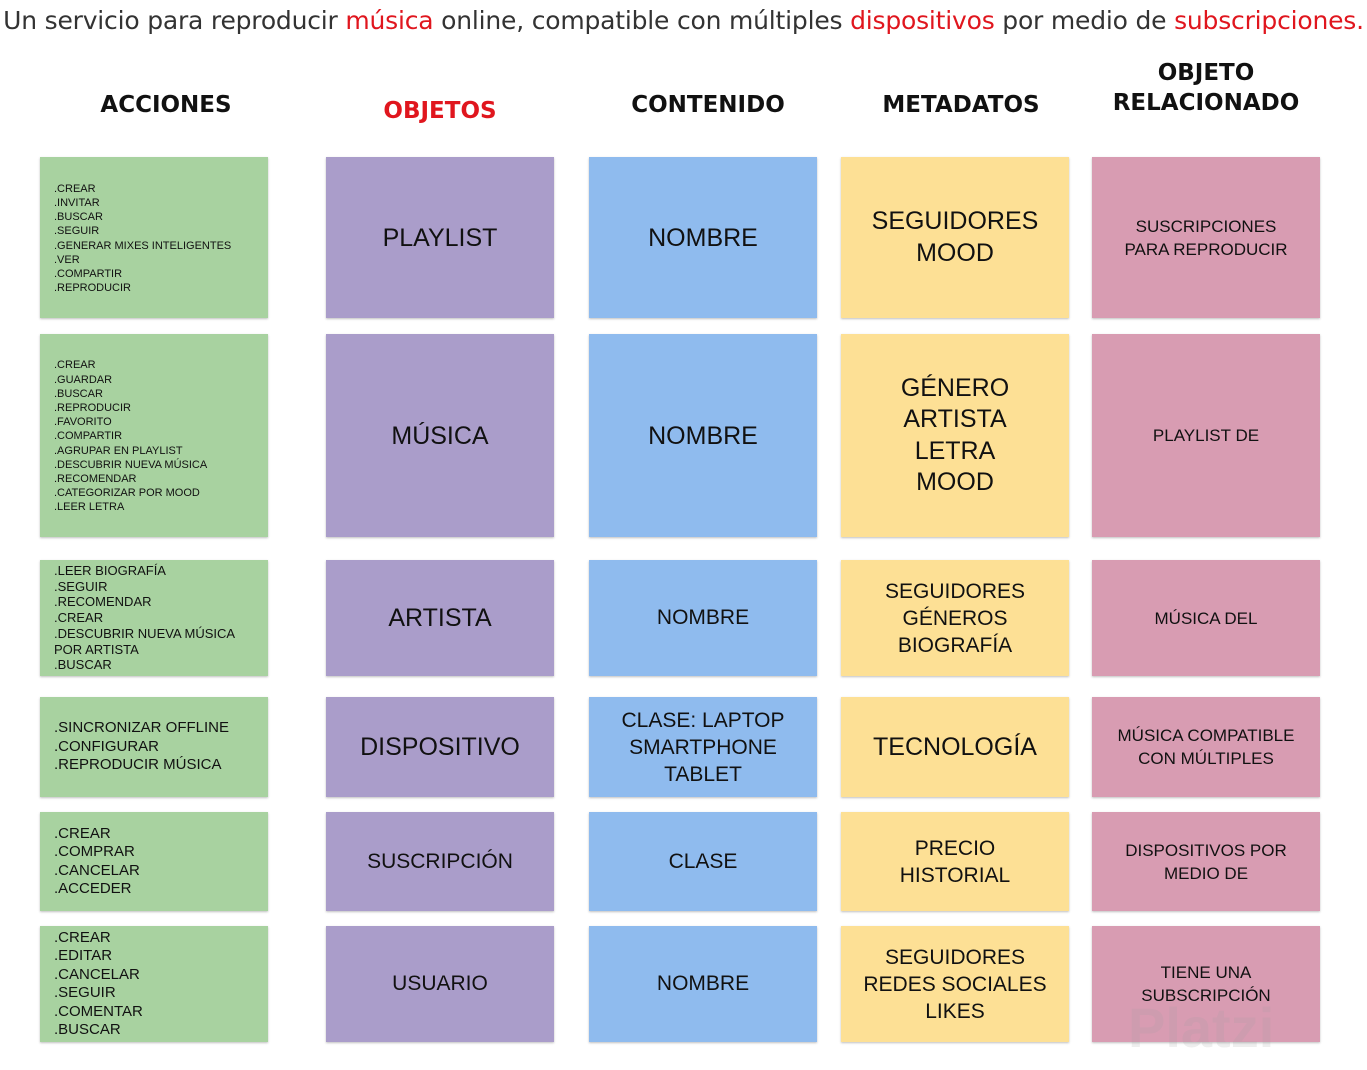 The height and width of the screenshot is (1070, 1367). Describe the element at coordinates (1206, 972) in the screenshot. I see `relacionado-text: TIENE UNA` at that location.